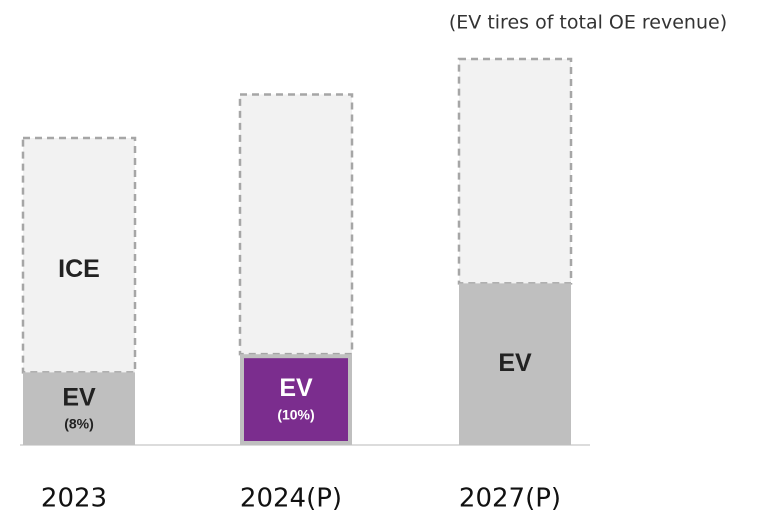 The image size is (766, 514). I want to click on x-tick-label: 2023, so click(74, 499).